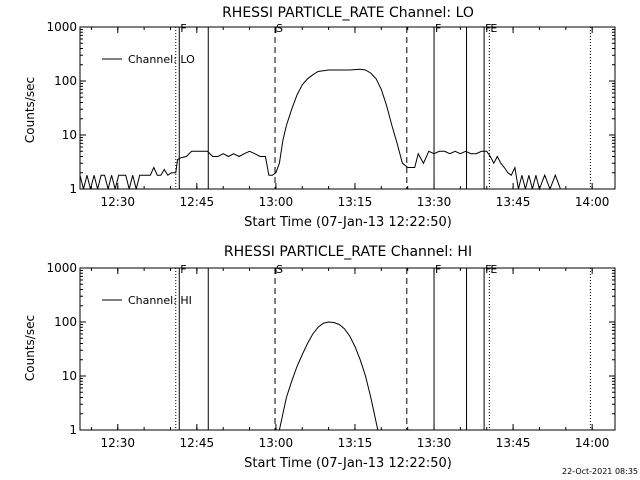 This screenshot has height=480, width=640. Describe the element at coordinates (328, 376) in the screenshot. I see `series-line` at that location.